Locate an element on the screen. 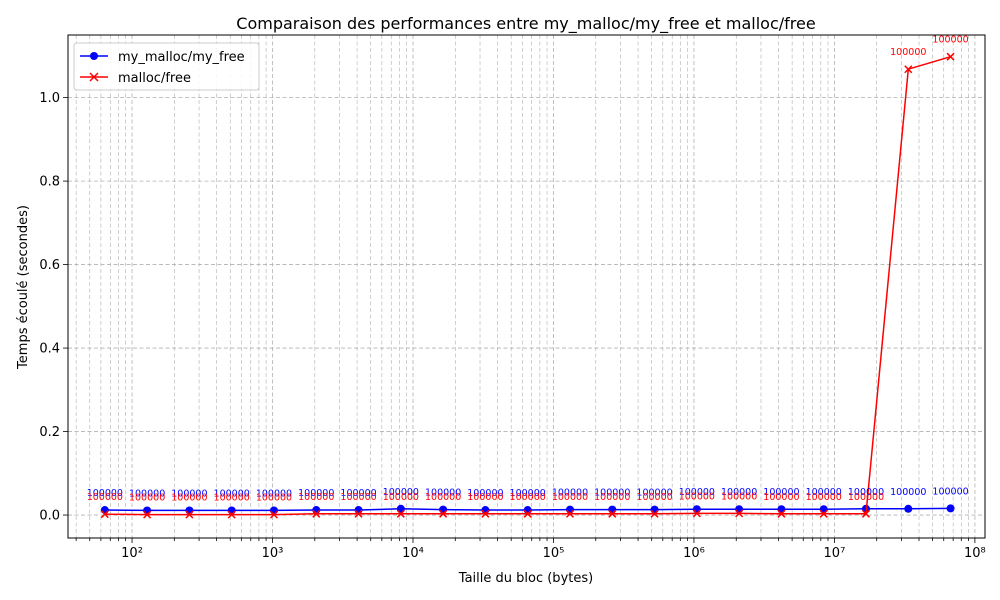 This screenshot has width=1000, height=600. legend-frame is located at coordinates (166, 66).